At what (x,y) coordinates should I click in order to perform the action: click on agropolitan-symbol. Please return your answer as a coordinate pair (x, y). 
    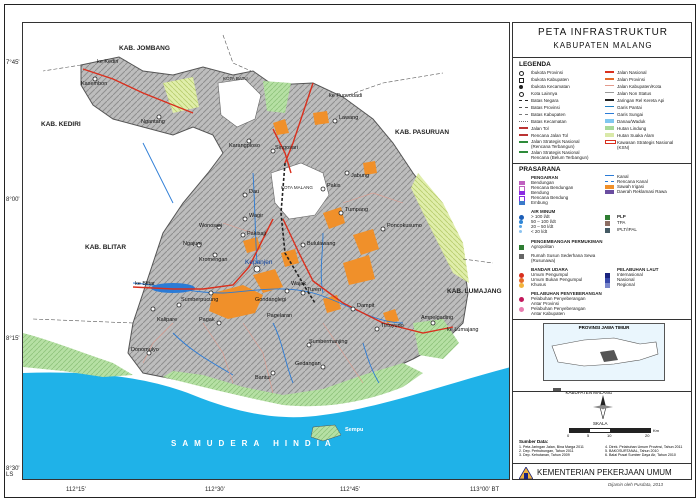
    Looking at the image, I should click on (521, 247).